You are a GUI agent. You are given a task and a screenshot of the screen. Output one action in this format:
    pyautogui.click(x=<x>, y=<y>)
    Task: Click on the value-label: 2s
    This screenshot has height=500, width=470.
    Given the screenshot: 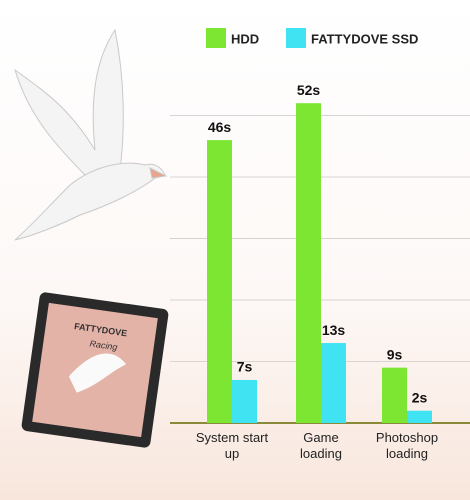 What is the action you would take?
    pyautogui.click(x=420, y=397)
    